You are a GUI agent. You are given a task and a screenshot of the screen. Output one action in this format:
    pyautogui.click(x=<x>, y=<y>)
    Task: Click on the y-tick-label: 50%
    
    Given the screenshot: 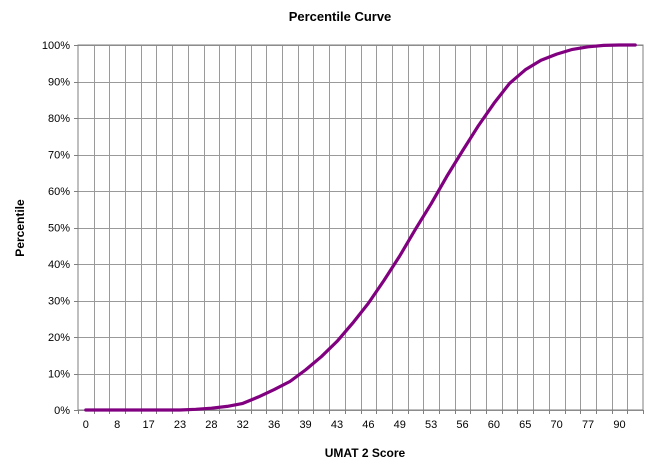 What is the action you would take?
    pyautogui.click(x=59, y=229)
    